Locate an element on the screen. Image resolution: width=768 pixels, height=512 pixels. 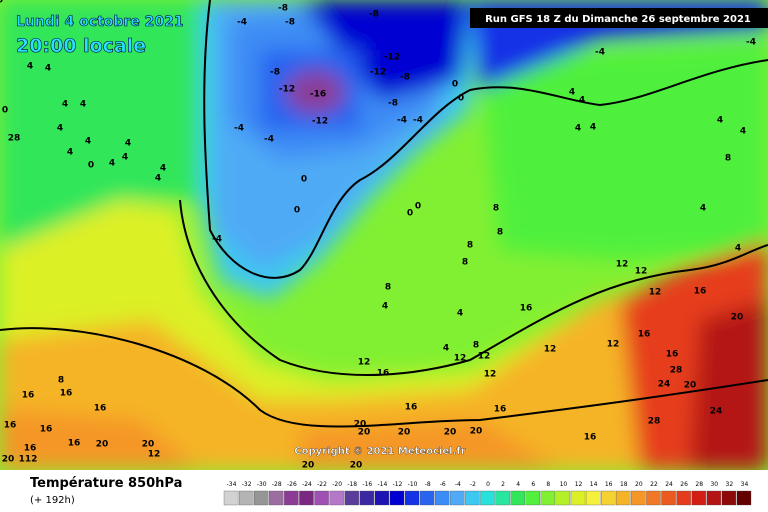
legend-lead: (+ 192h) is located at coordinates (52, 500).